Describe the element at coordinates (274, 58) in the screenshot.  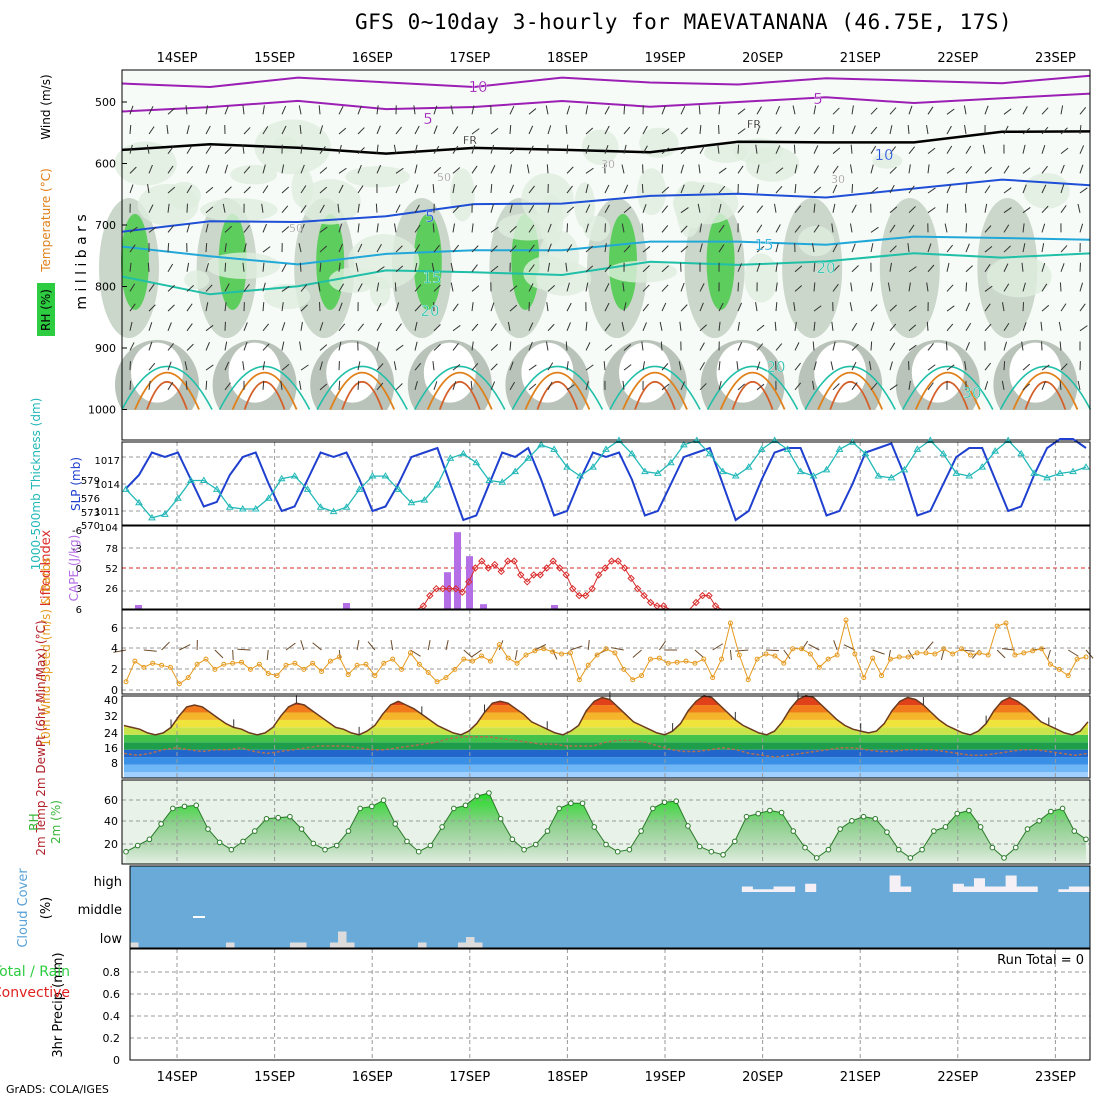
I see `x-tick-label-top: 15SEP` at that location.